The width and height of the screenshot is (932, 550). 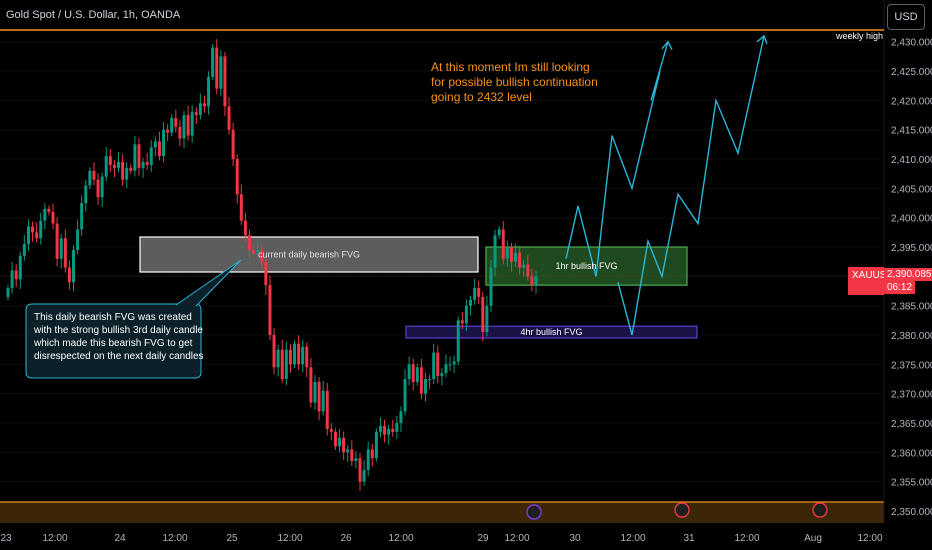 What do you see at coordinates (551, 332) in the screenshot?
I see `zone-4hr-bullish-fvg` at bounding box center [551, 332].